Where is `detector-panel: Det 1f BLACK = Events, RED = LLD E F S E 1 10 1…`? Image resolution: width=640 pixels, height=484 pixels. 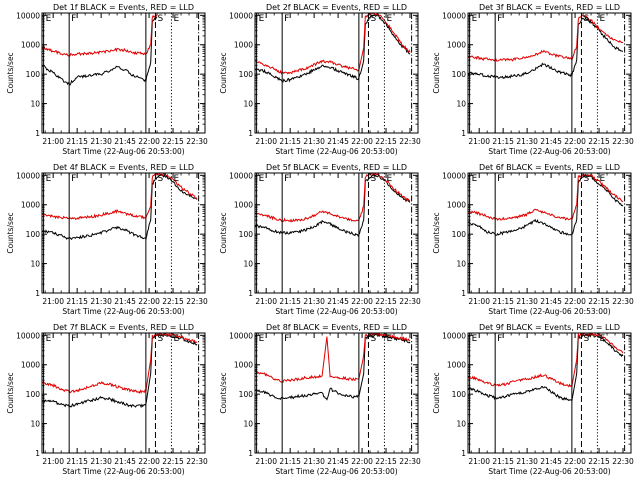
detector-panel: Det 1f BLACK = Events, RED = LLD E F S E 1 10 1… is located at coordinates (106, 80).